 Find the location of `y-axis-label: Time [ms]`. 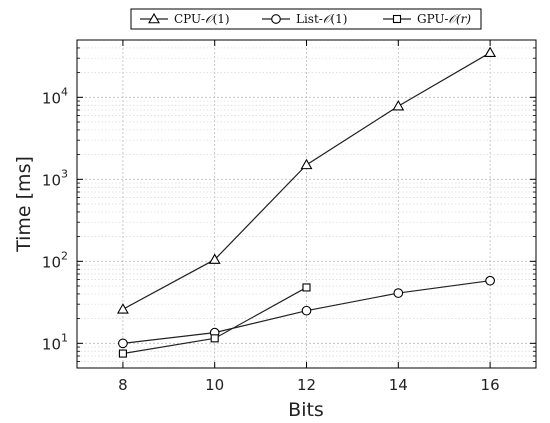

y-axis-label: Time [ms] is located at coordinates (24, 204).